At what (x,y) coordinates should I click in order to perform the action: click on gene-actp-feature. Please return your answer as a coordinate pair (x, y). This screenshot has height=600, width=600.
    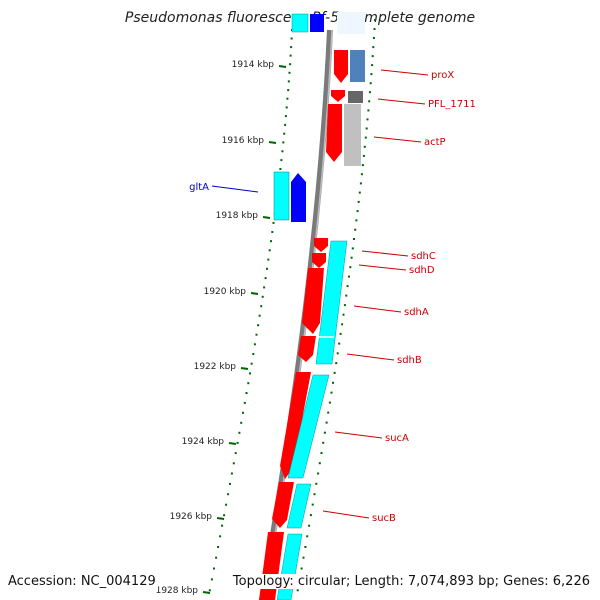
    Looking at the image, I should click on (352, 135).